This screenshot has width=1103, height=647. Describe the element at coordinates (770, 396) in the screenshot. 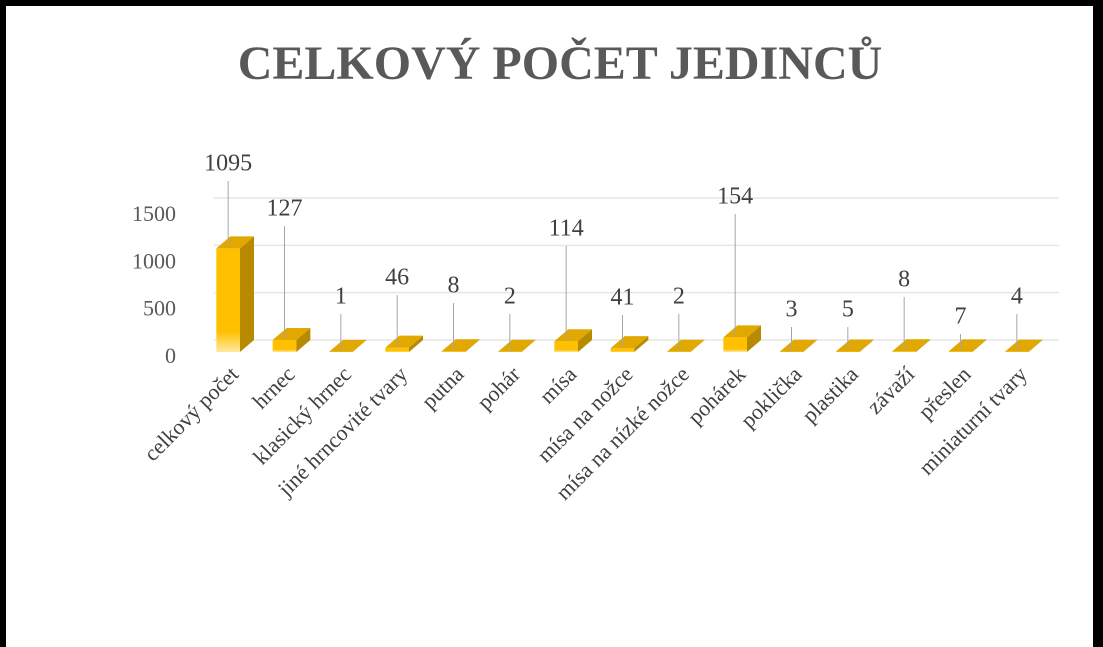

I see `x-tick-label: poklička` at that location.